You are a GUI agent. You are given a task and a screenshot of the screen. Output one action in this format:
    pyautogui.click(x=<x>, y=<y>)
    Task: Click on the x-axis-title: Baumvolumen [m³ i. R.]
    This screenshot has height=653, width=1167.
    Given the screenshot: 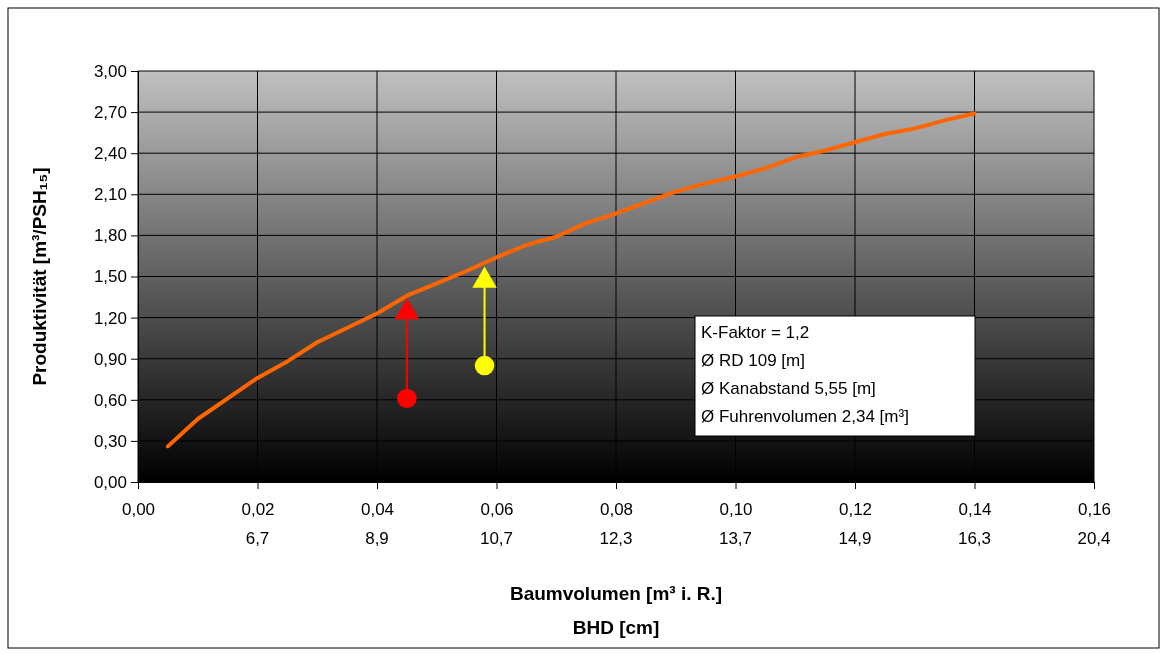 What is the action you would take?
    pyautogui.click(x=616, y=593)
    